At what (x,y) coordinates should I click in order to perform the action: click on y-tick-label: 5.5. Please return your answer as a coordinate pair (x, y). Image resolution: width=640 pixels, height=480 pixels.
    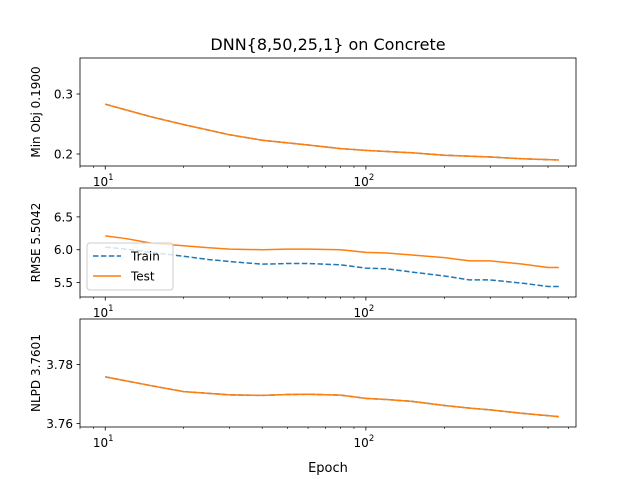
    Looking at the image, I should click on (63, 283).